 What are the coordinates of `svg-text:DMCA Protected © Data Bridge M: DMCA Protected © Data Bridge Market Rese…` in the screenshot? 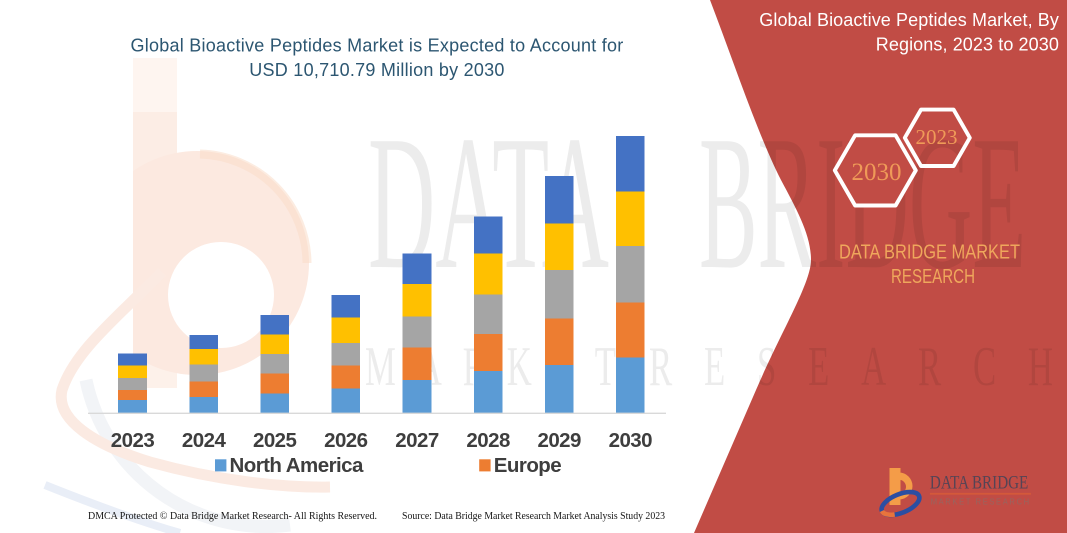 It's located at (232, 516).